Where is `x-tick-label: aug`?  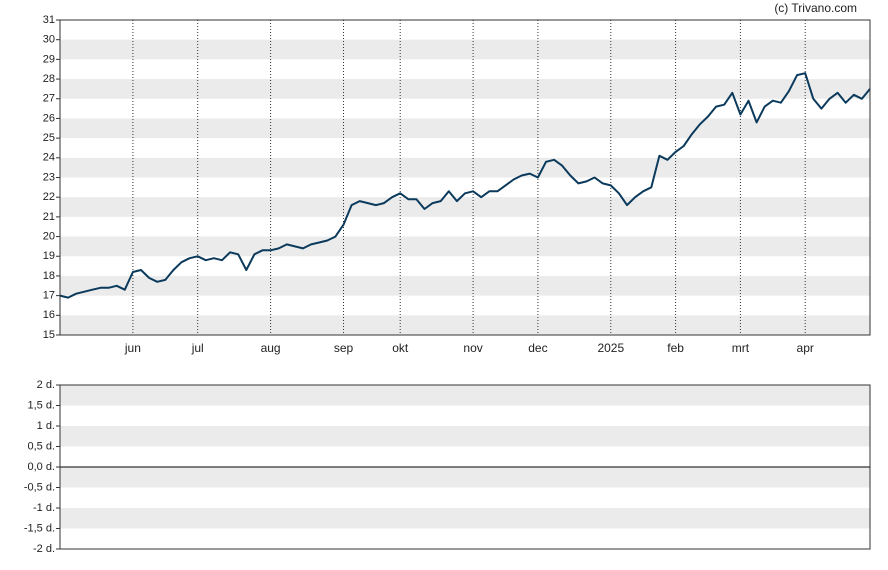
x-tick-label: aug is located at coordinates (271, 348).